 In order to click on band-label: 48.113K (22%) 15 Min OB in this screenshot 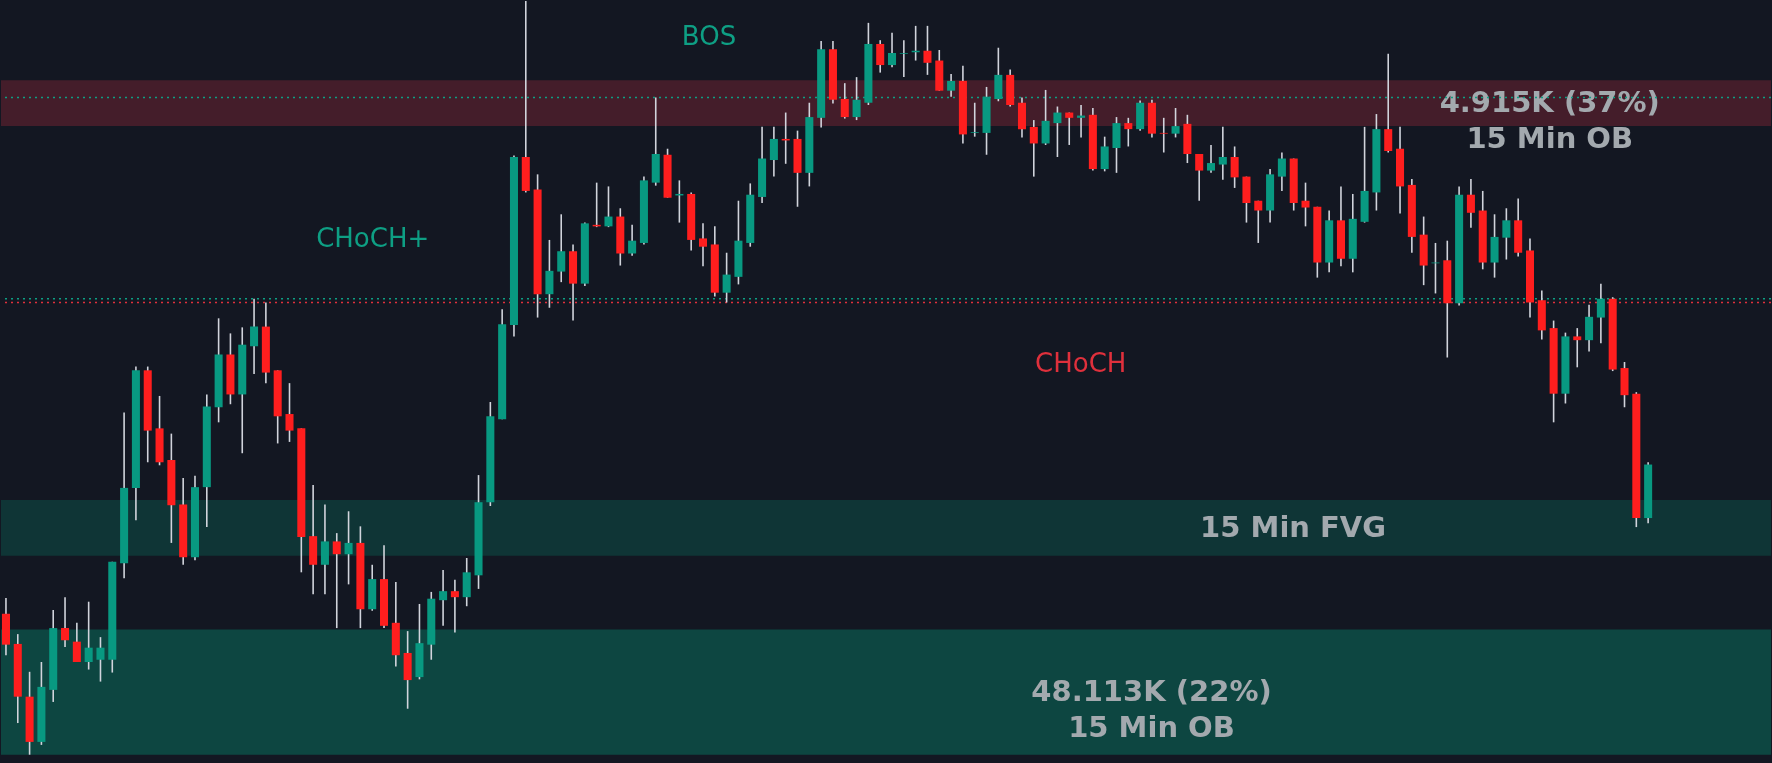, I will do `click(1151, 709)`.